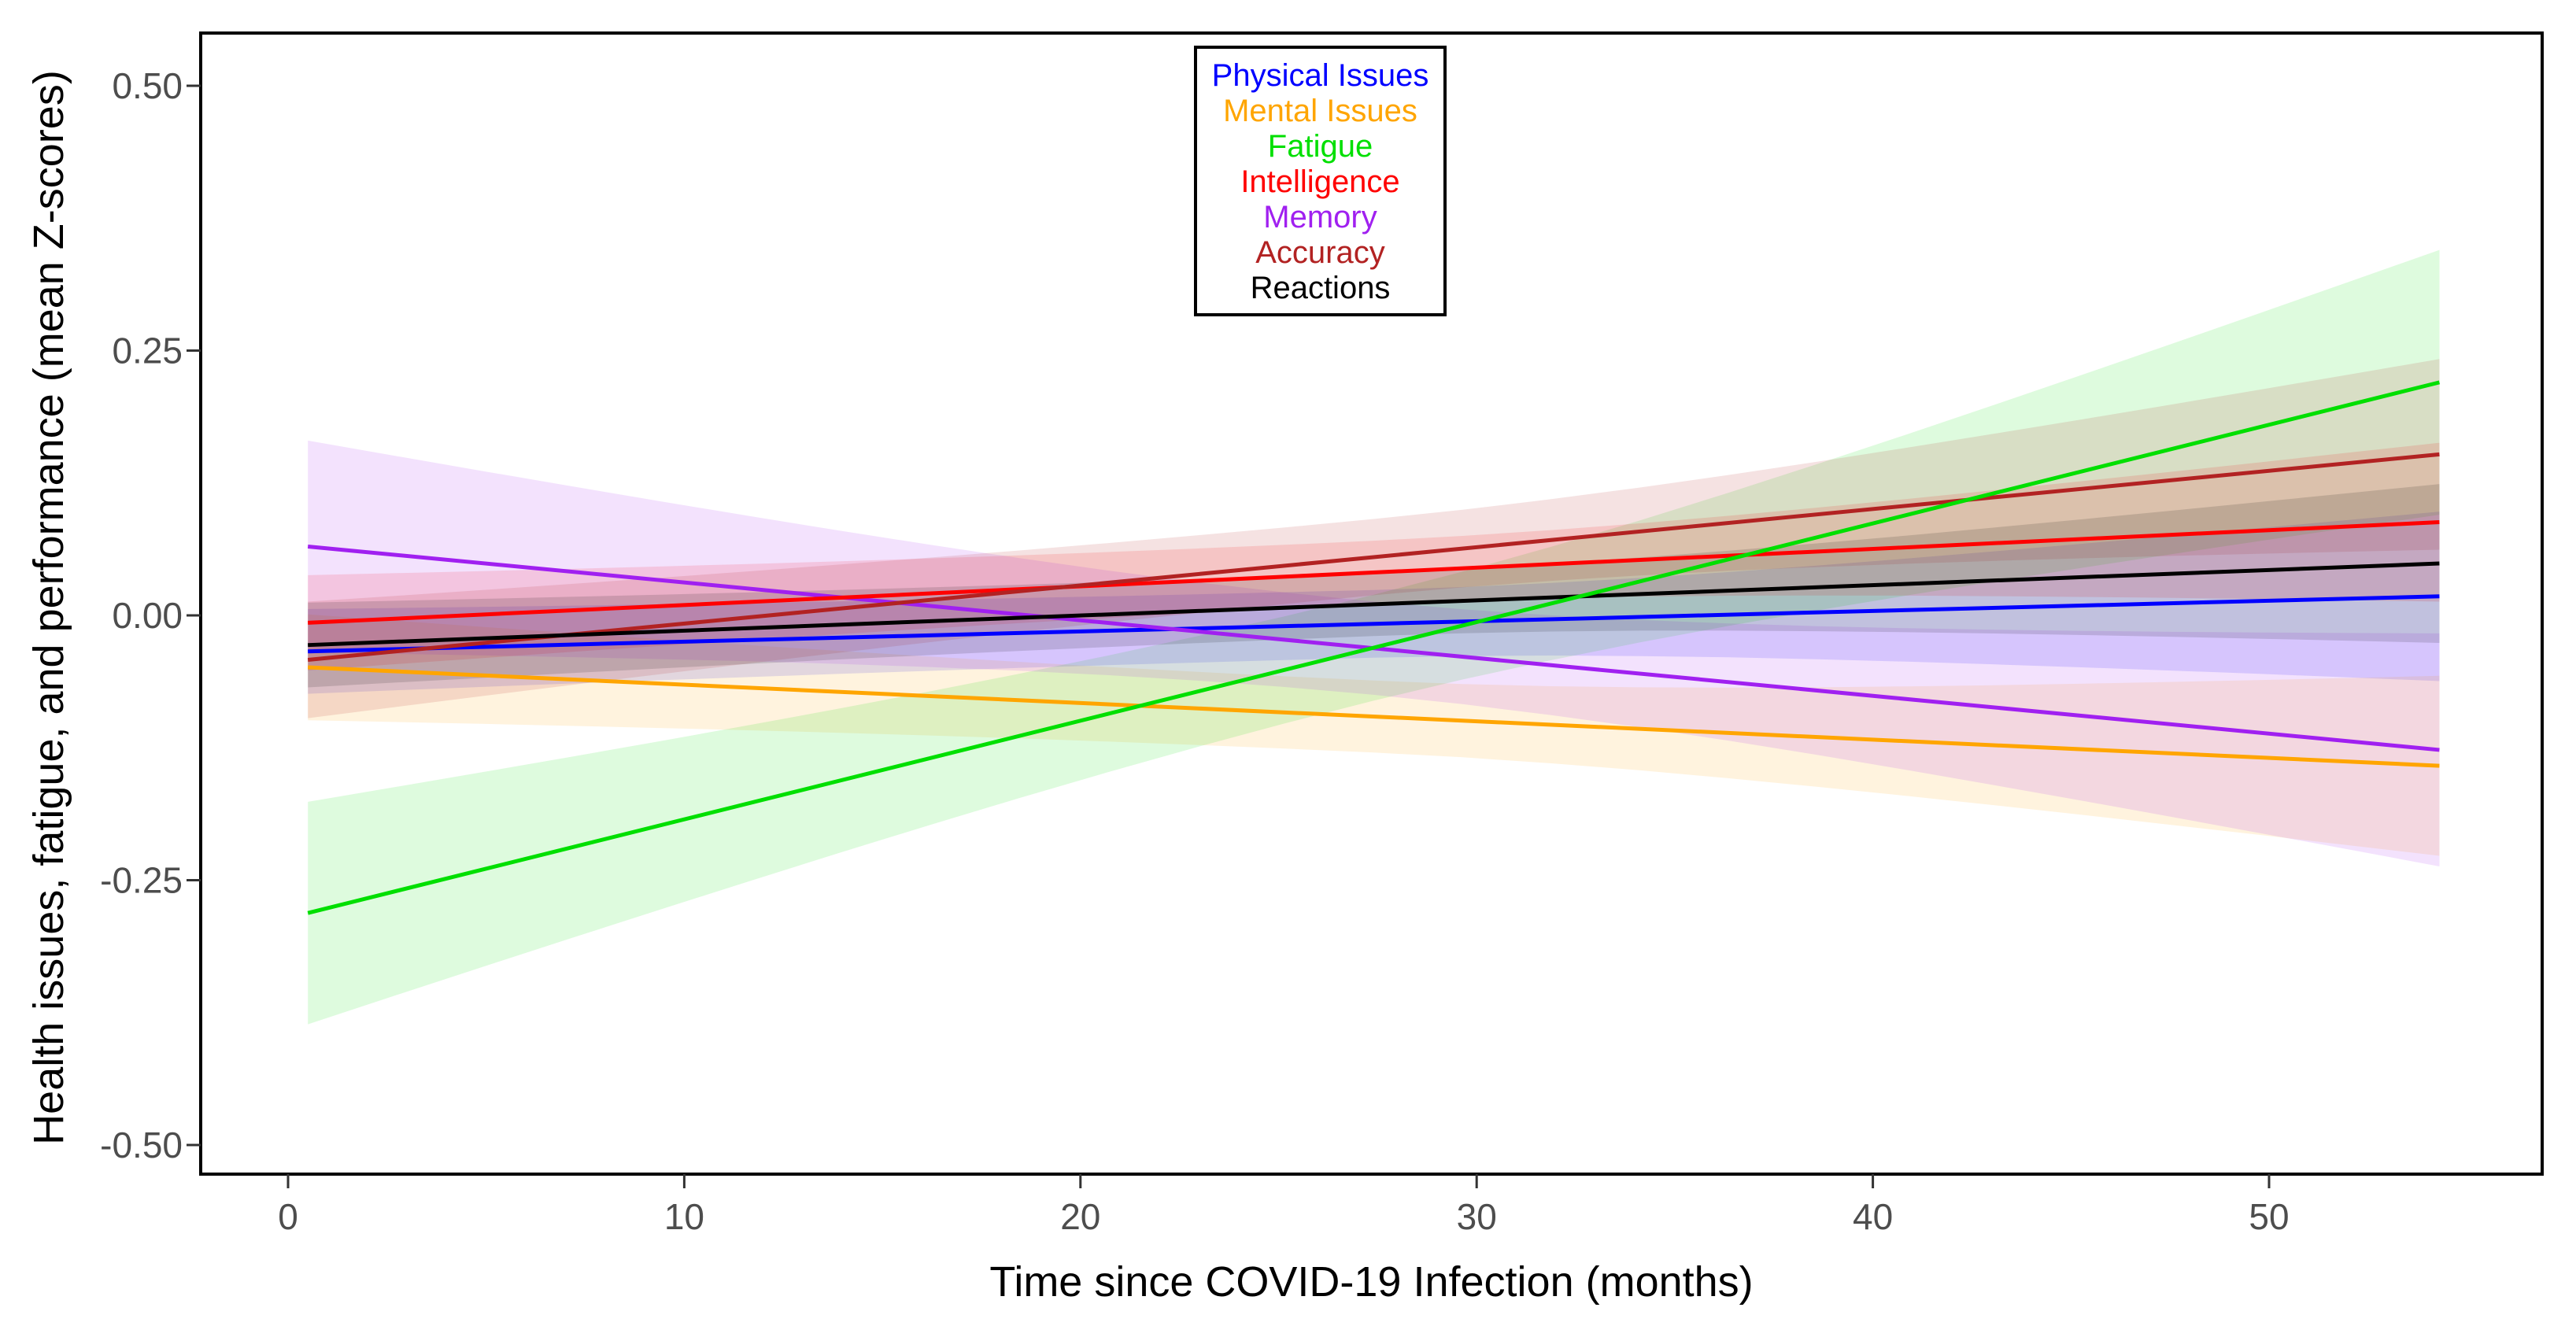  Describe the element at coordinates (141, 1145) in the screenshot. I see `y-tick-label: -0.50` at that location.